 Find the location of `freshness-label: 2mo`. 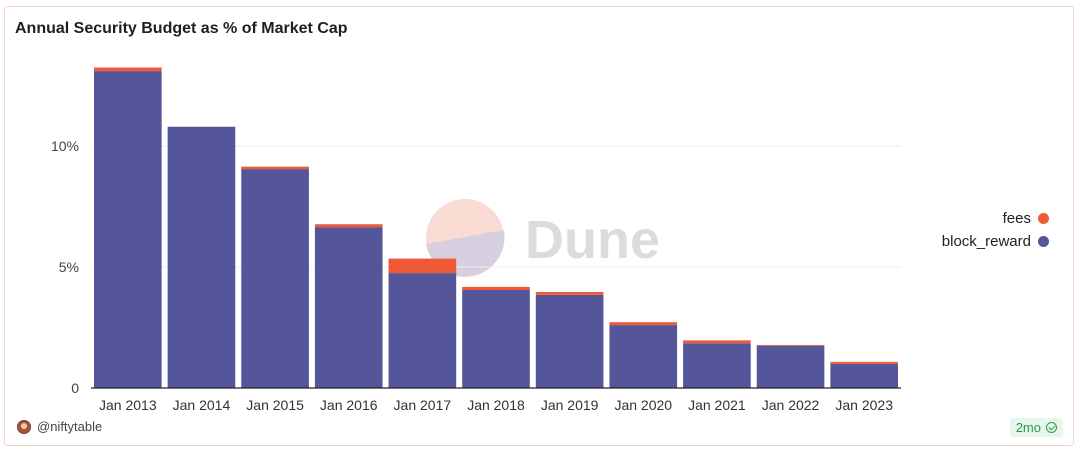

freshness-label: 2mo is located at coordinates (1028, 427).